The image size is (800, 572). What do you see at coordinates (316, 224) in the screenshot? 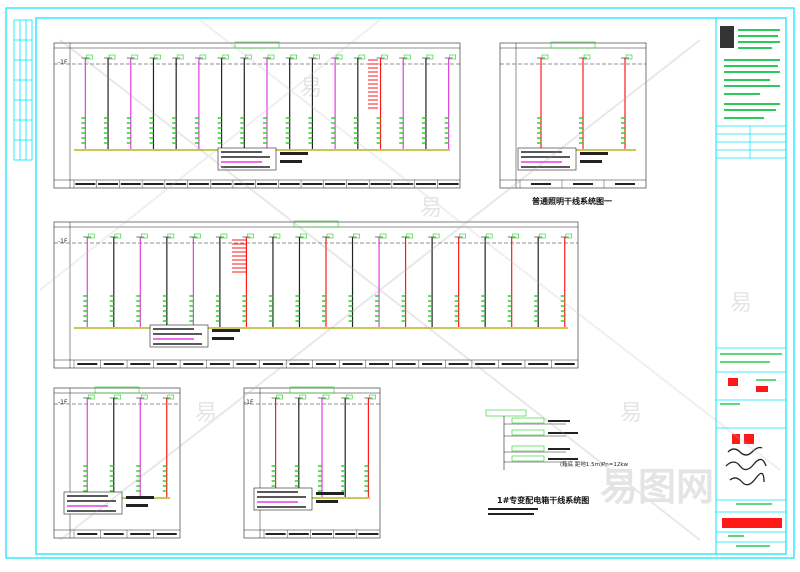
I see `riser-mid-header-label` at bounding box center [316, 224].